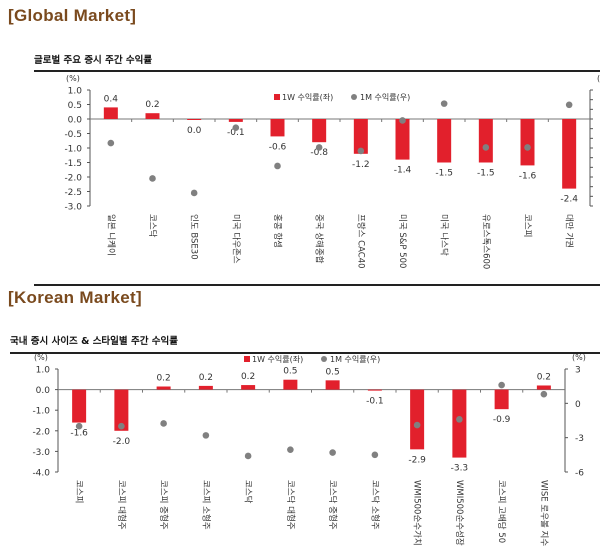 This screenshot has width=600, height=555. Describe the element at coordinates (163, 505) in the screenshot. I see `category-label: 코스피 중형주` at that location.